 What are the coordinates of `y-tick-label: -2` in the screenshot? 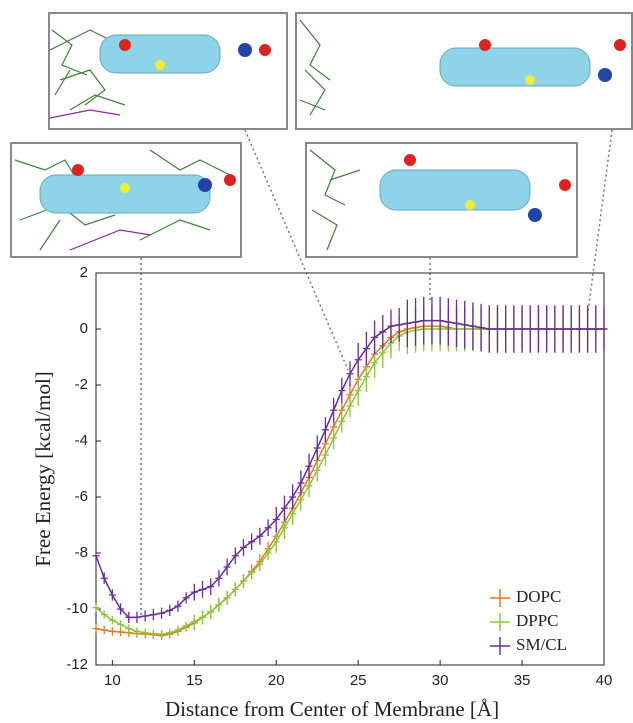 It's located at (81, 384).